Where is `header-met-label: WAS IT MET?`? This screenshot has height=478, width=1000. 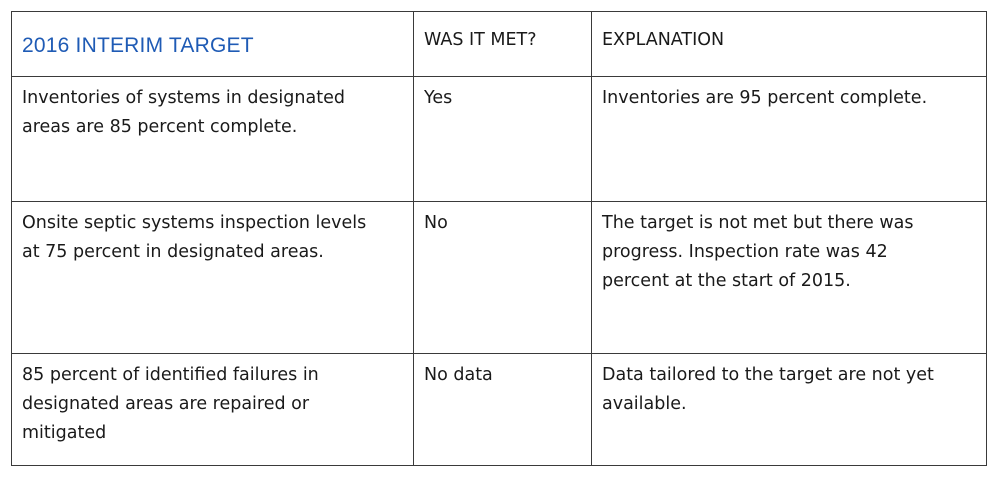 header-met-label: WAS IT MET? is located at coordinates (480, 40).